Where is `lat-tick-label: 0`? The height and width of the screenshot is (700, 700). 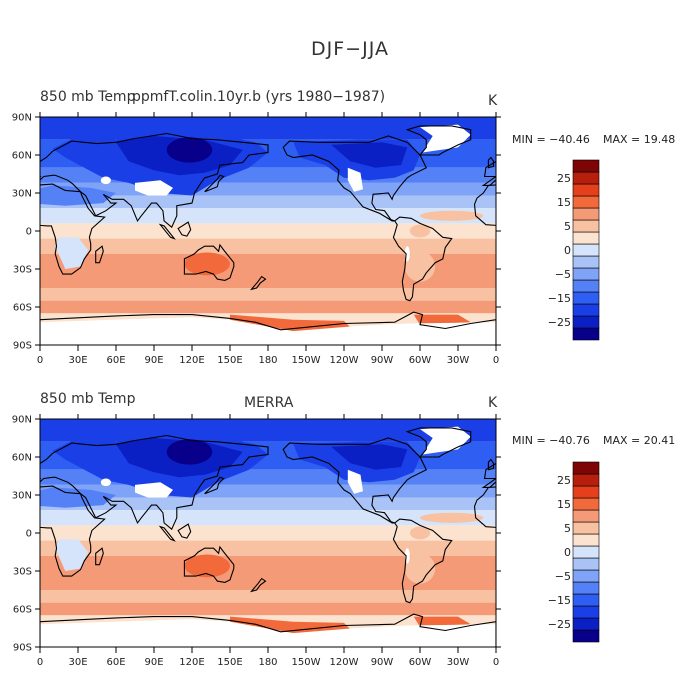
lat-tick-label: 0 is located at coordinates (29, 534).